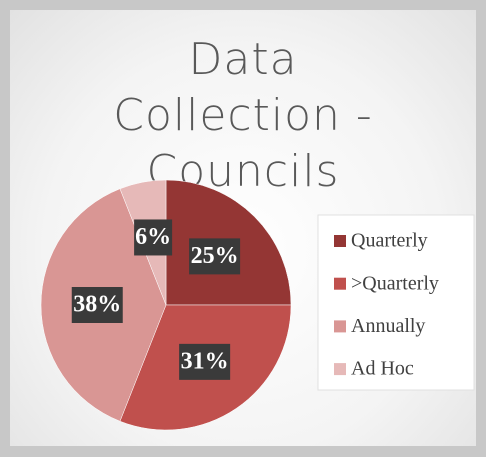 Image resolution: width=486 pixels, height=457 pixels. Describe the element at coordinates (395, 283) in the screenshot. I see `legend-label: >Quarterly` at that location.